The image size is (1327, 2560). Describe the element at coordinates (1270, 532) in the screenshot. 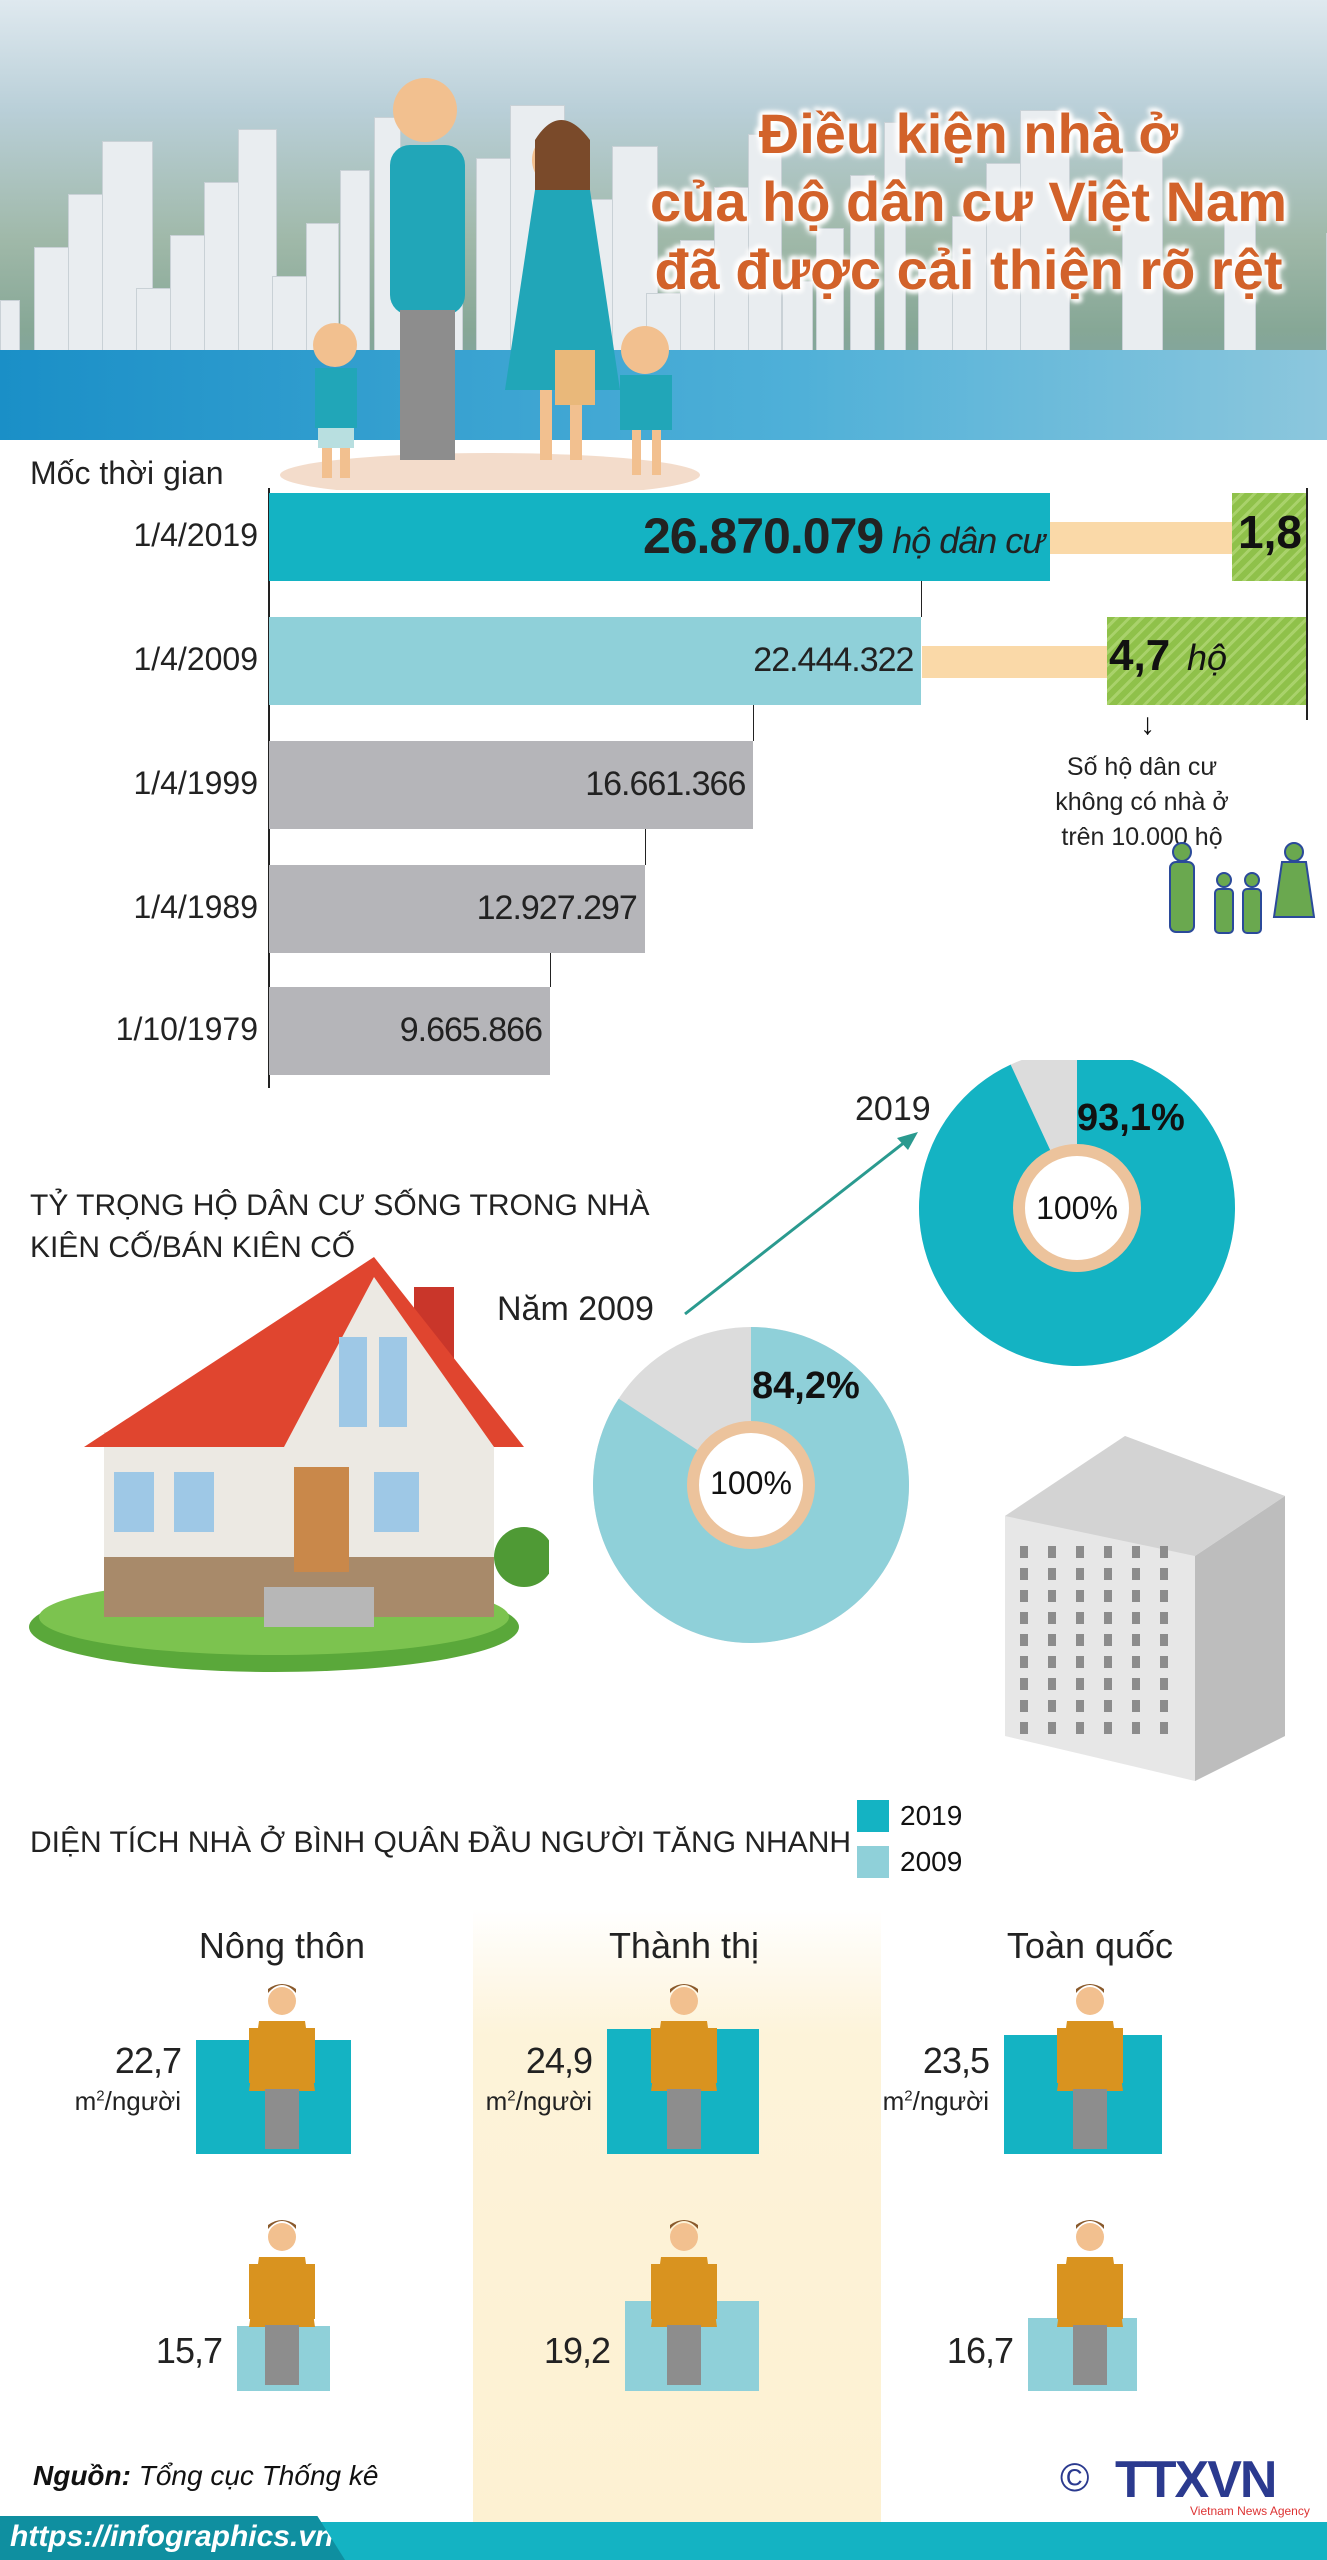

I see `no-house-value: 1,8` at that location.